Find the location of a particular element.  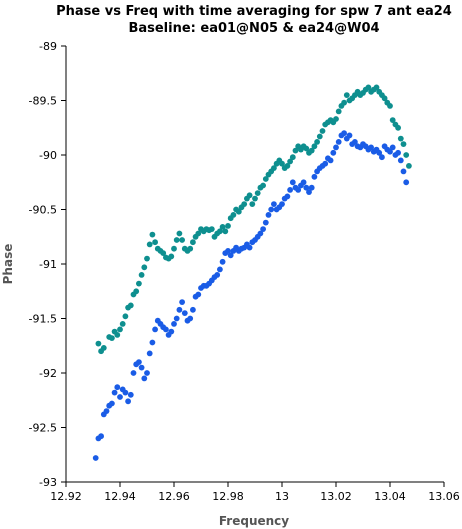

y-tick-label: -90.5 is located at coordinates (43, 210).